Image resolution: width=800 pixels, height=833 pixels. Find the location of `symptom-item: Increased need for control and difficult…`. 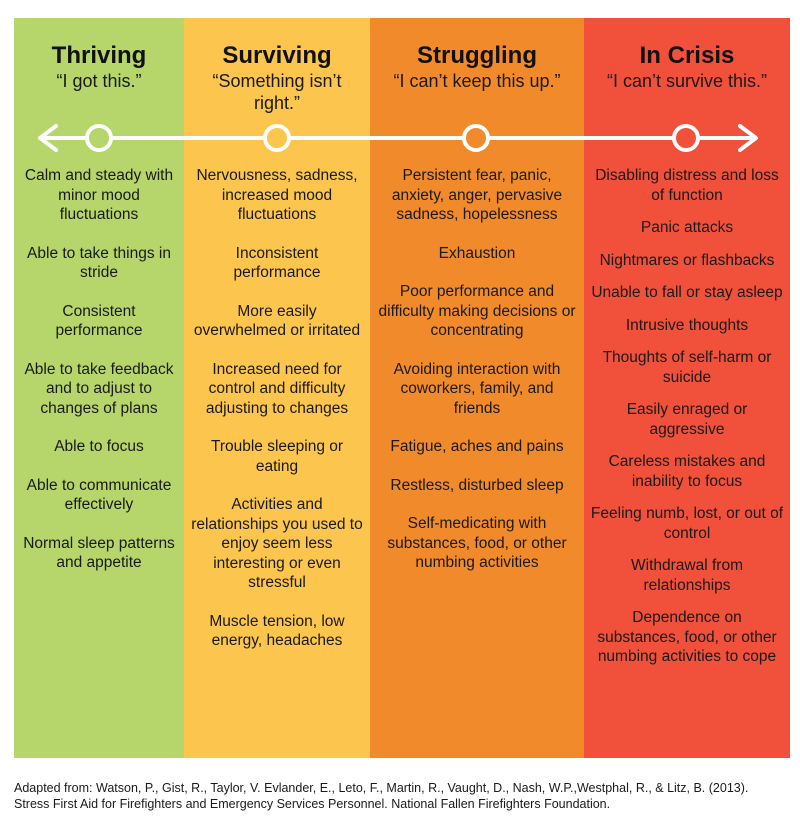

symptom-item: Increased need for control and difficult… is located at coordinates (277, 388).